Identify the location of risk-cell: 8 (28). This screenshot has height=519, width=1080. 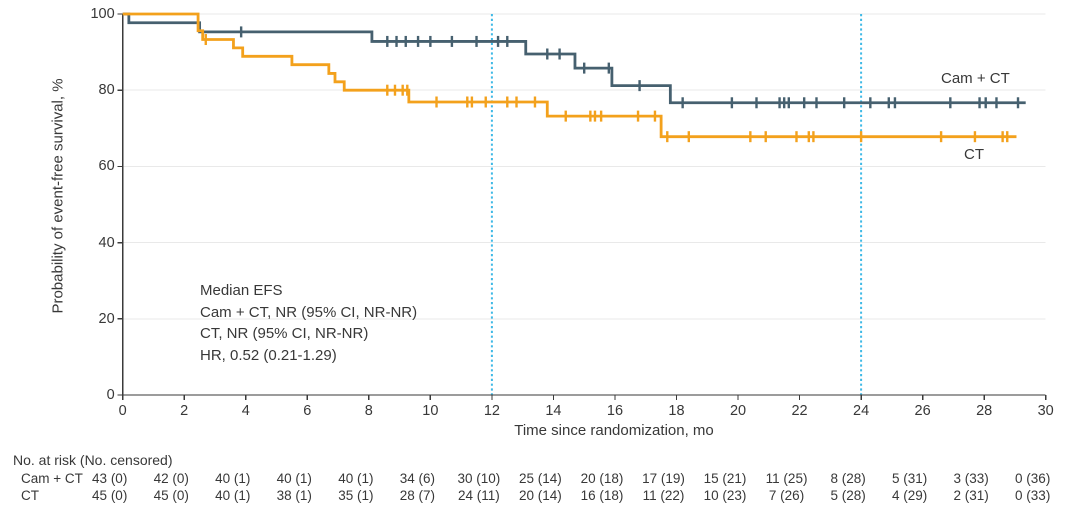
(848, 478).